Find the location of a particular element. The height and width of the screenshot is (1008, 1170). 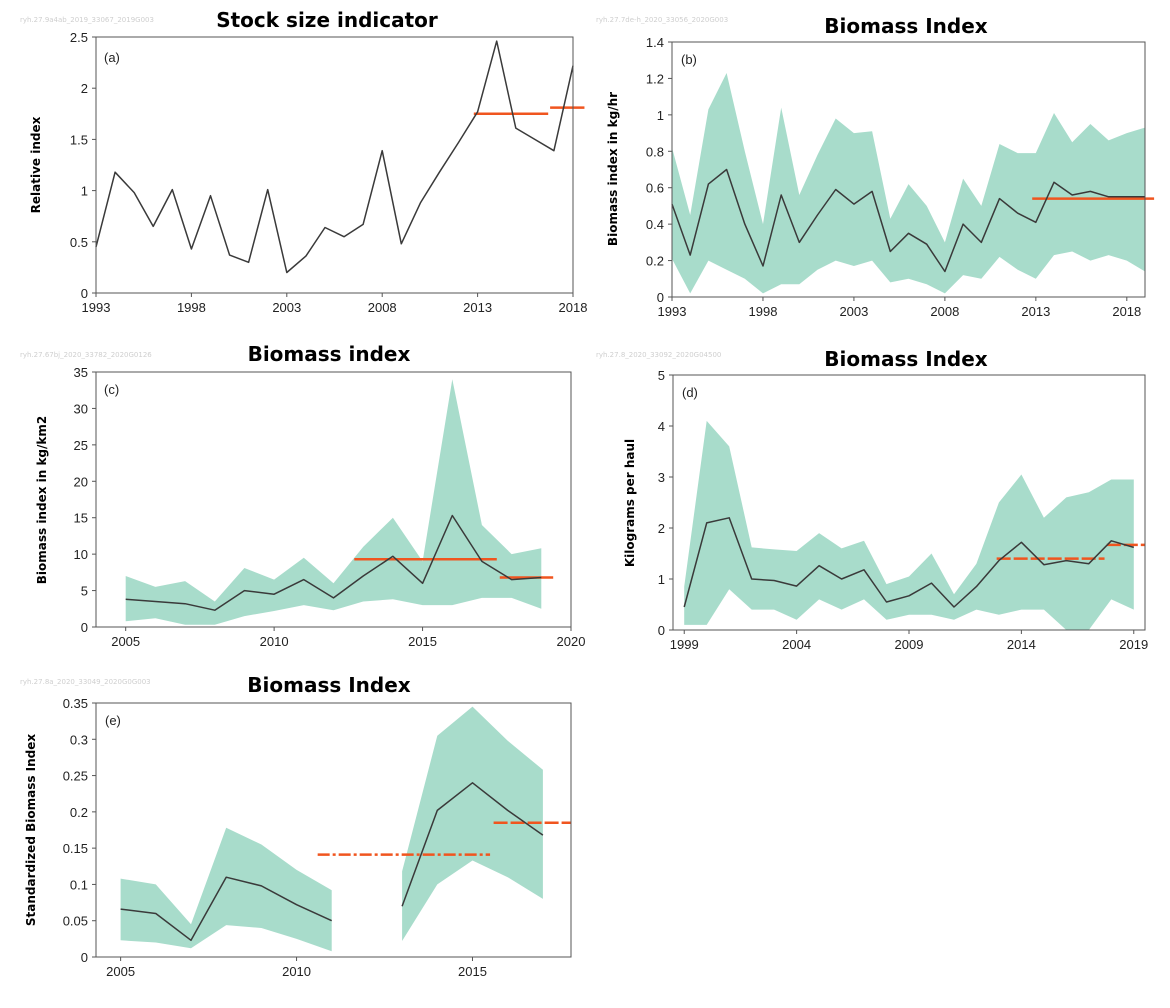

chart-e-panel-label: (e) is located at coordinates (113, 720).